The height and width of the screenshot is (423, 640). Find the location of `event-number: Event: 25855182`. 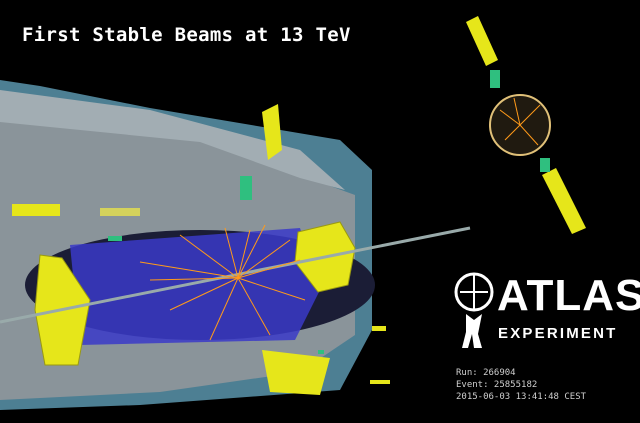

event-number: Event: 25855182 is located at coordinates (497, 385).